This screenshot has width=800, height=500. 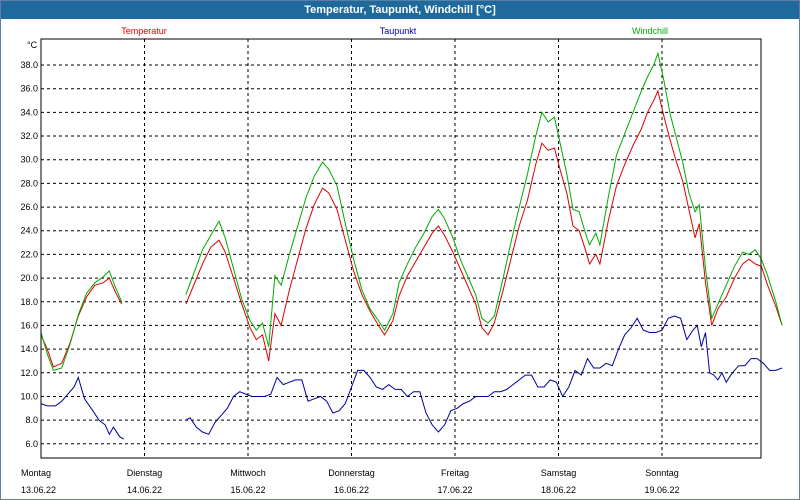 What do you see at coordinates (662, 473) in the screenshot?
I see `x-tick-day: Sonntag` at bounding box center [662, 473].